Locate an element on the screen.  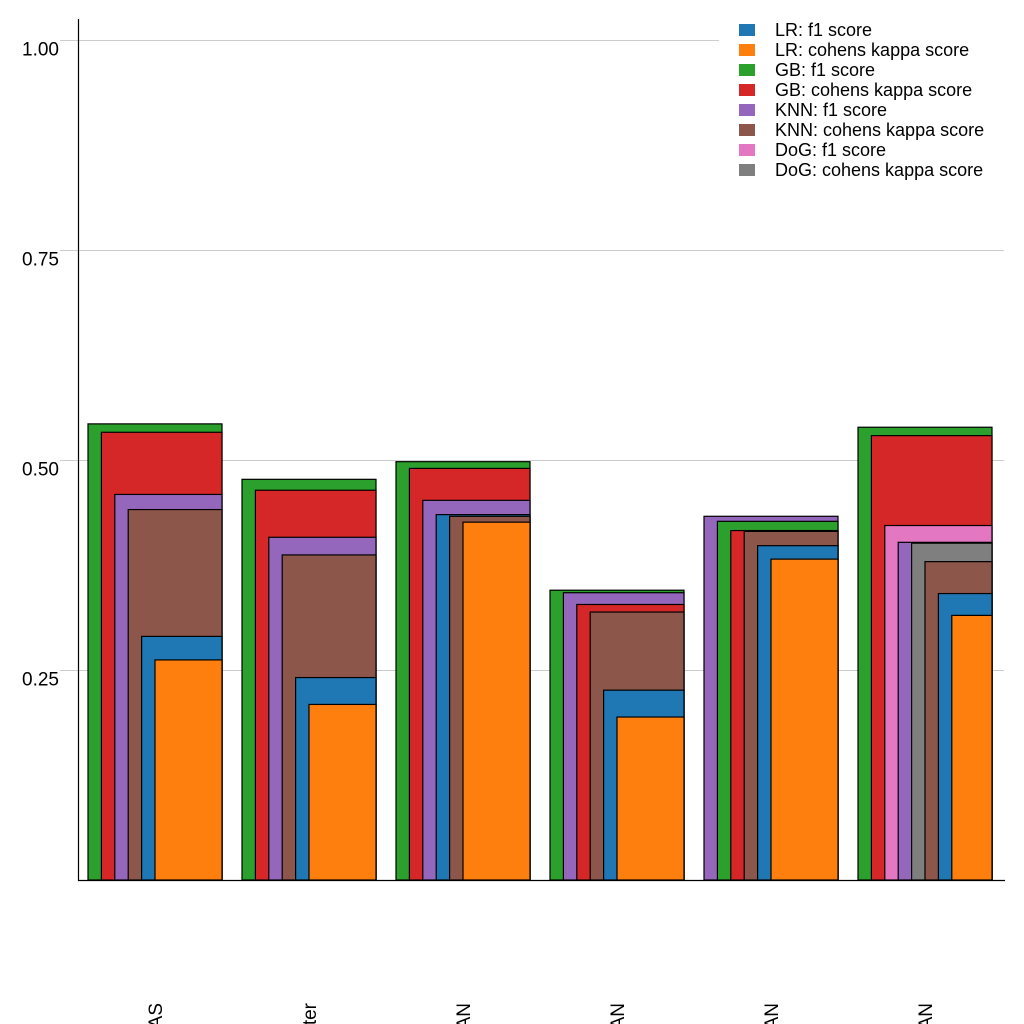
x-tick-label: convGAN is located at coordinates (926, 1013).